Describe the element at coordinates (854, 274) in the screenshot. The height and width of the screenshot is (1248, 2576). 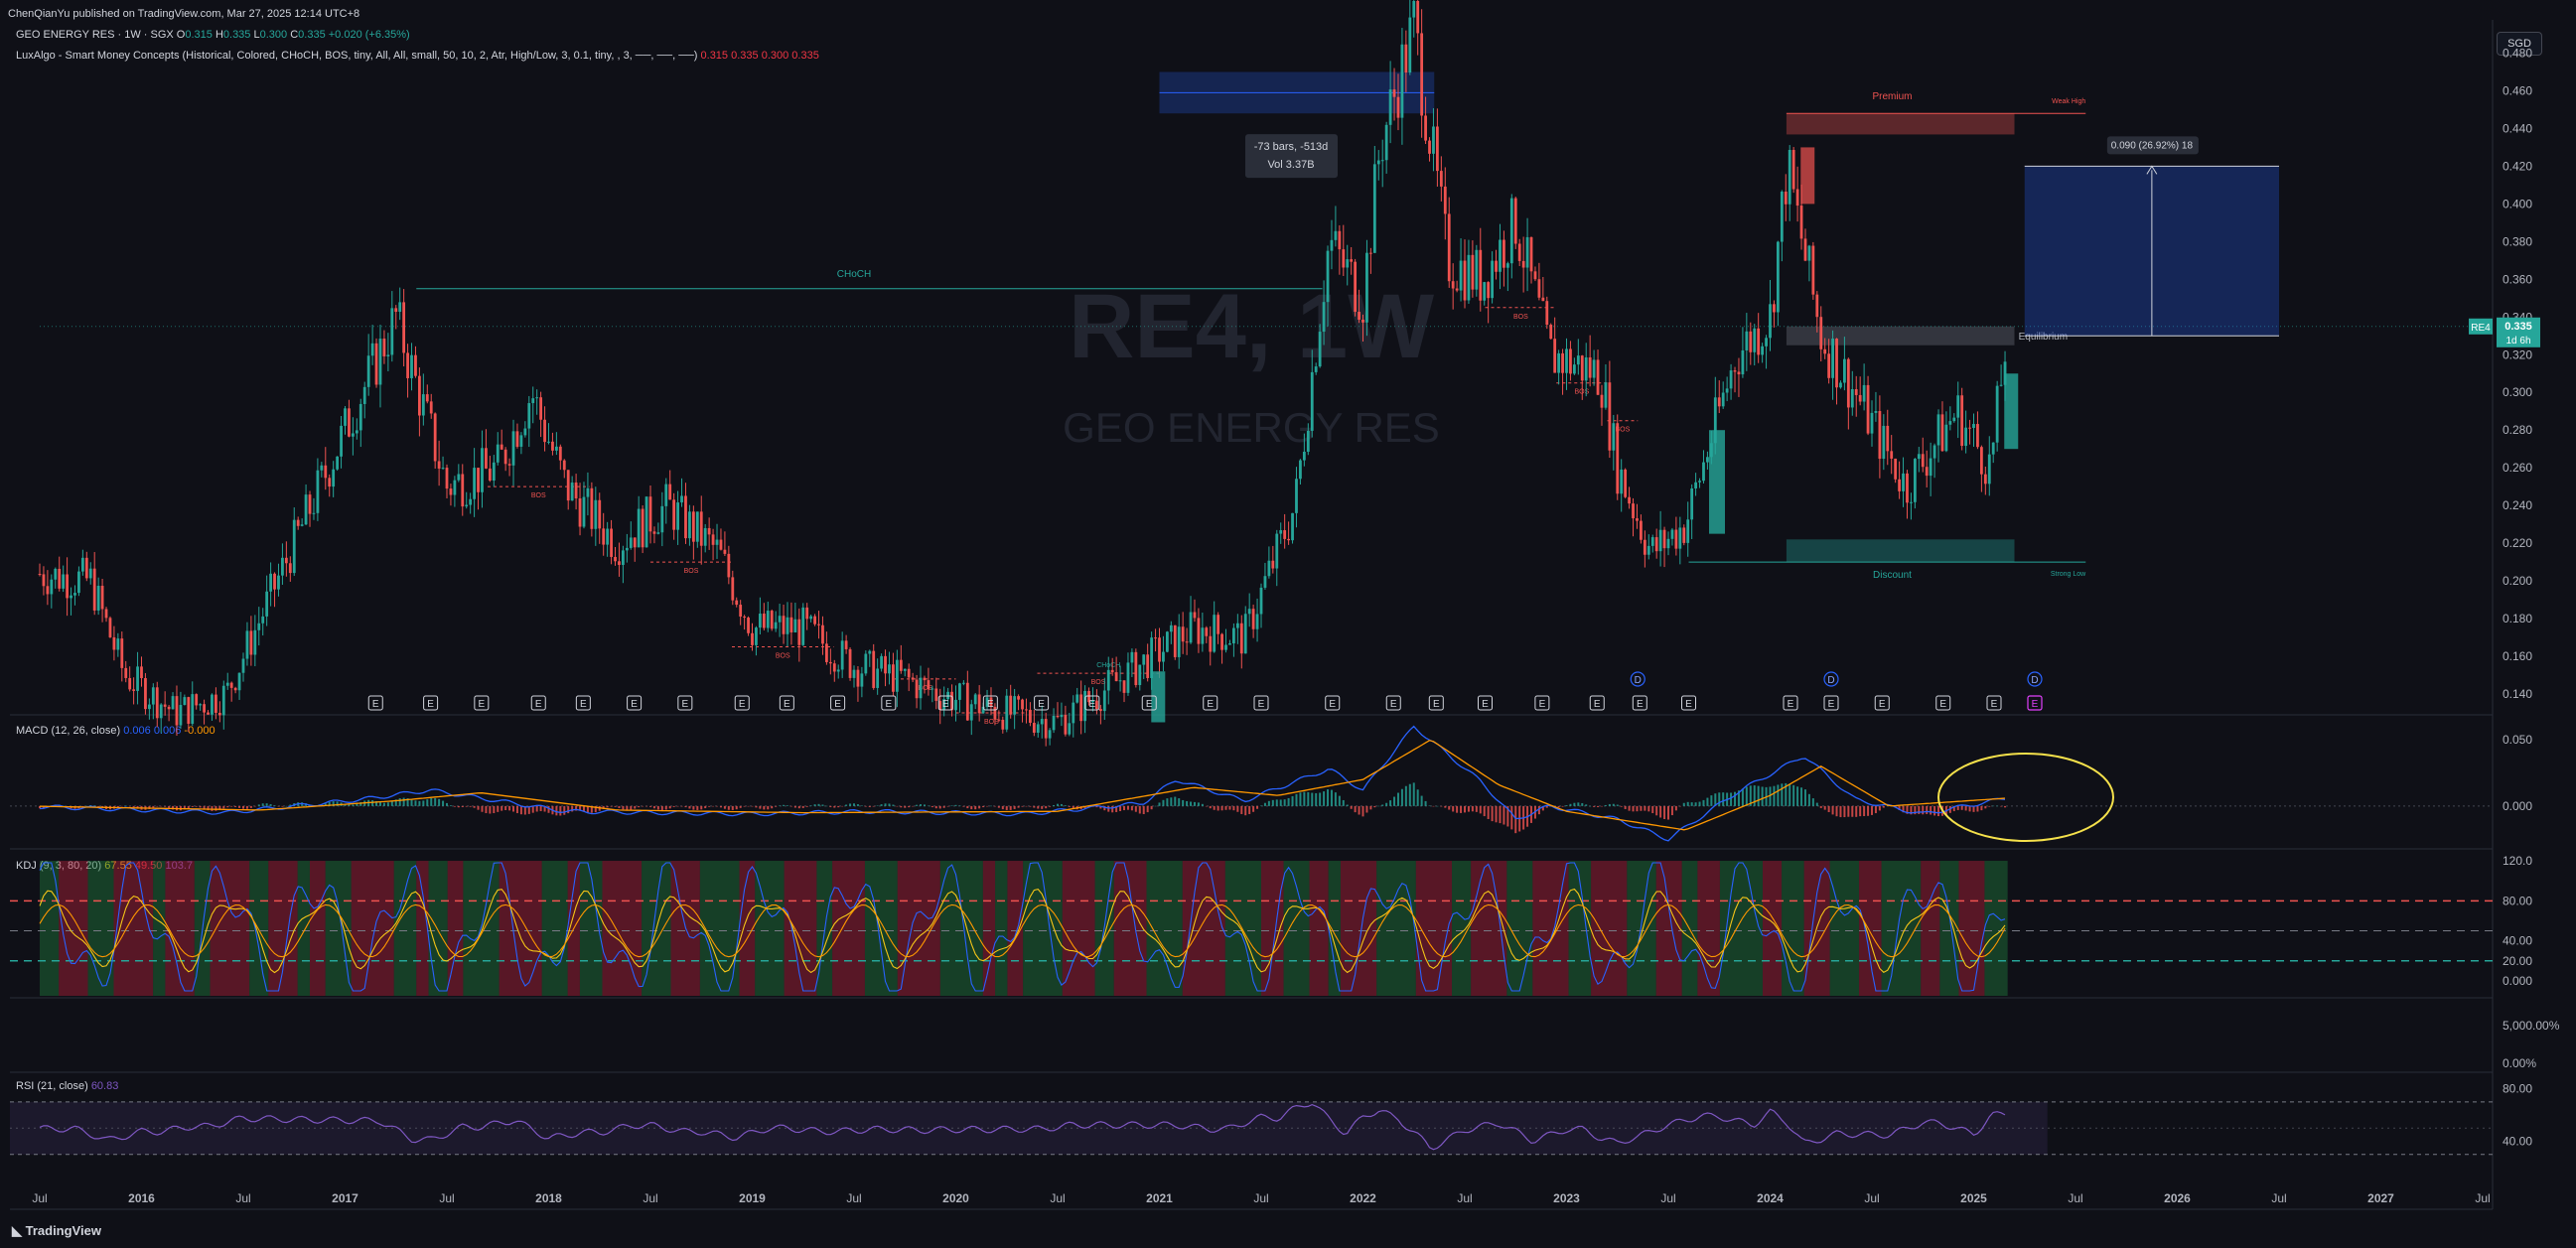
I see `choch-label: CHoCH` at that location.